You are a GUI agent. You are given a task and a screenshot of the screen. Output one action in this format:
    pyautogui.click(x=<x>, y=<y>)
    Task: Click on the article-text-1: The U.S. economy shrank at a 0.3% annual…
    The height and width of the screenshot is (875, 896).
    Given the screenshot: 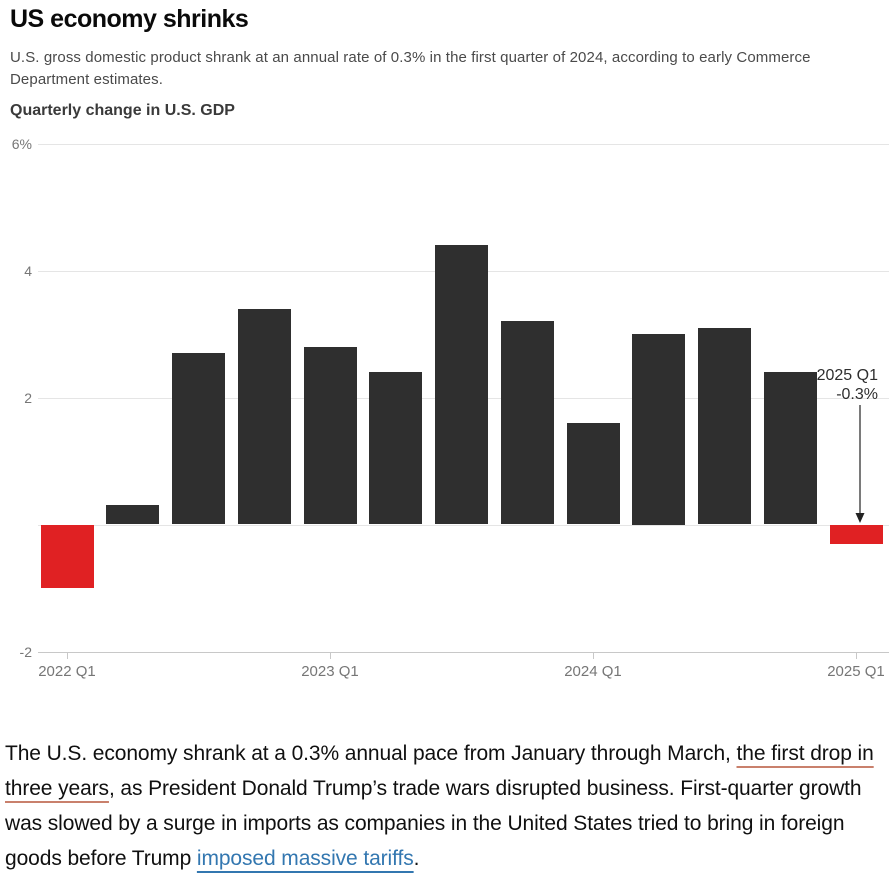 What is the action you would take?
    pyautogui.click(x=371, y=753)
    